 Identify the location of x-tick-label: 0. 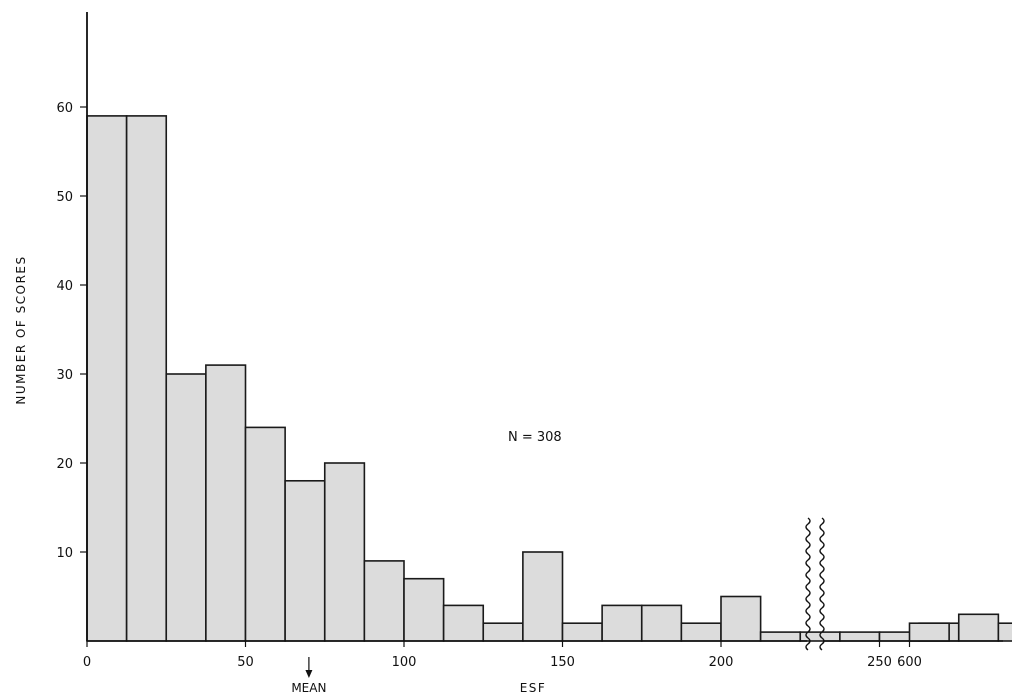
(87, 662).